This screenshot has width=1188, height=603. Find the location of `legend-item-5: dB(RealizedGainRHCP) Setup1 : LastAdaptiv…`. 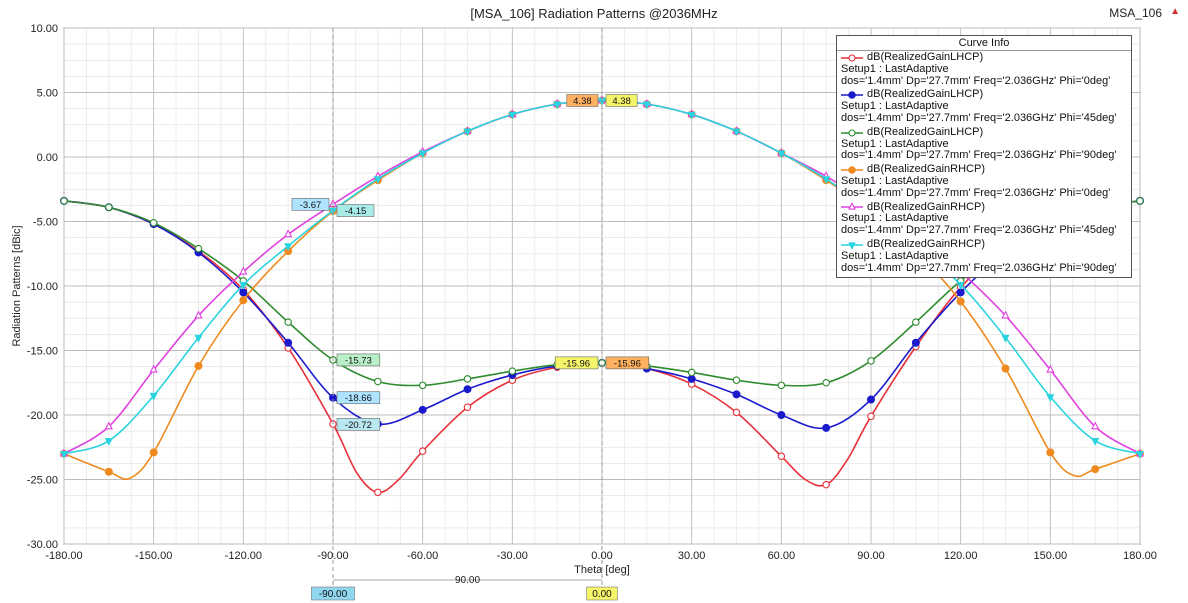

legend-item-5: dB(RealizedGainRHCP) Setup1 : LastAdaptiv… is located at coordinates (984, 256).